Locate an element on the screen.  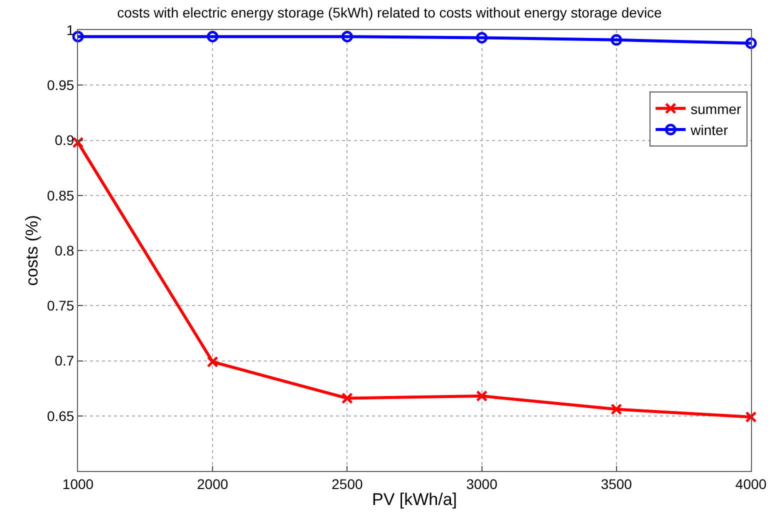
x-tick-label: 2000 is located at coordinates (212, 484).